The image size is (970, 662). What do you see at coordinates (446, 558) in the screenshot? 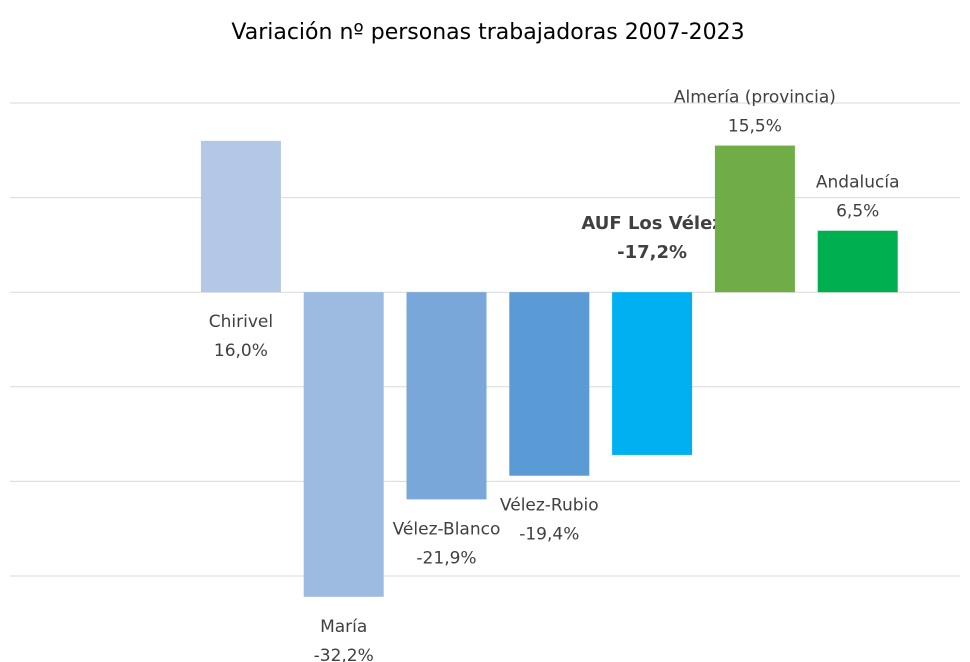
I see `value-label: -21,9%` at bounding box center [446, 558].